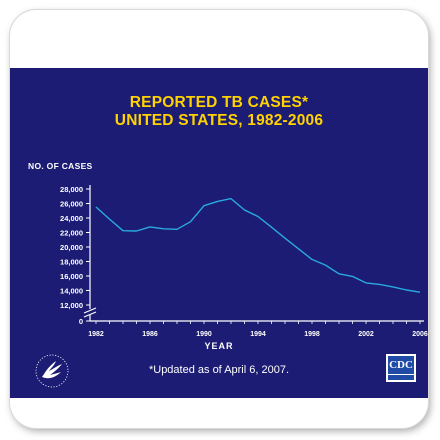  What do you see at coordinates (71, 233) in the screenshot?
I see `y-tick-label: 22,000` at bounding box center [71, 233].